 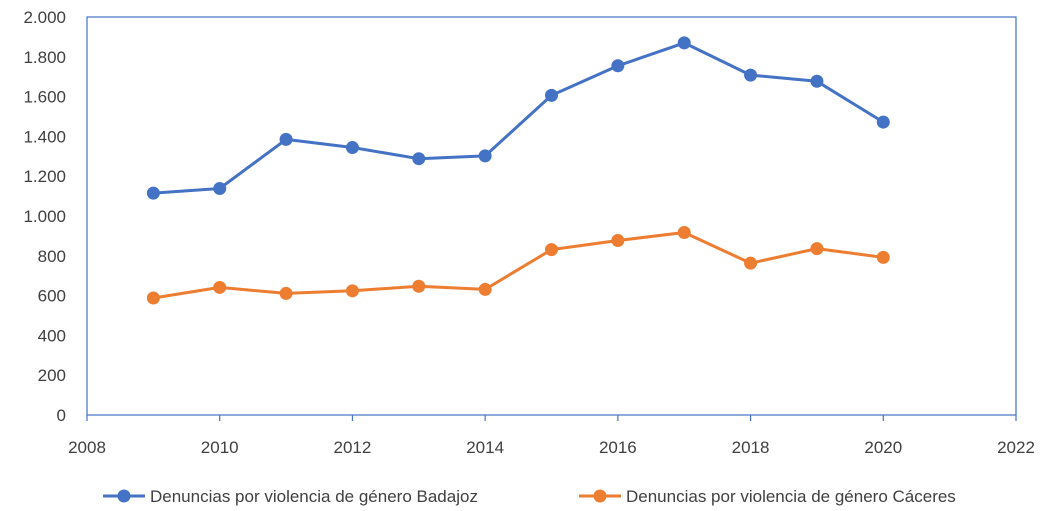 I want to click on series-line, so click(x=518, y=265).